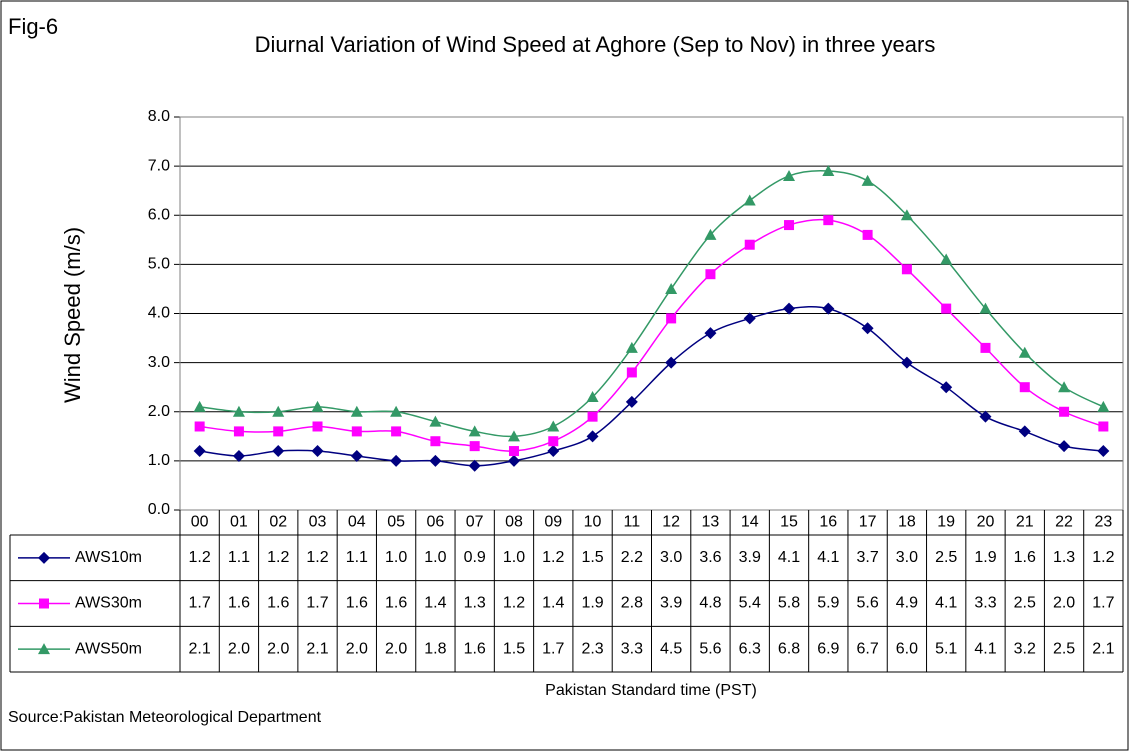 The width and height of the screenshot is (1130, 752). I want to click on x-tick-label: 21, so click(1025, 522).